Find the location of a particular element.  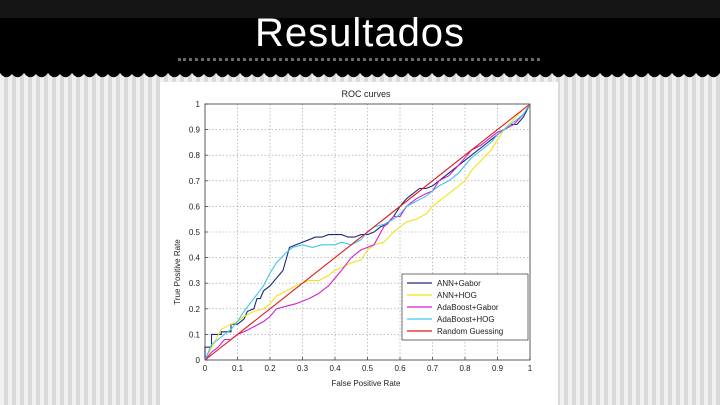

x-tick-label: 0.4 is located at coordinates (335, 368).